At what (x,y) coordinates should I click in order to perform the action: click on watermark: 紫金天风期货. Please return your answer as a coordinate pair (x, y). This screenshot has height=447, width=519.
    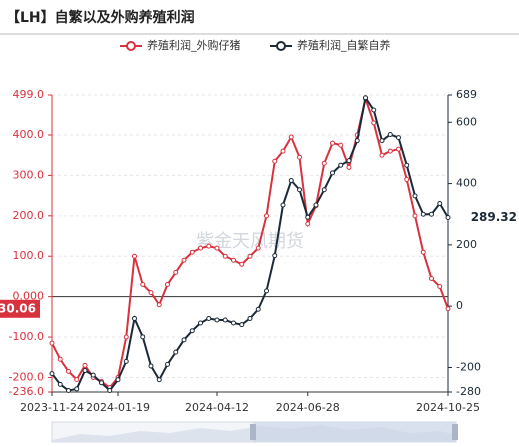
    Looking at the image, I should click on (250, 241).